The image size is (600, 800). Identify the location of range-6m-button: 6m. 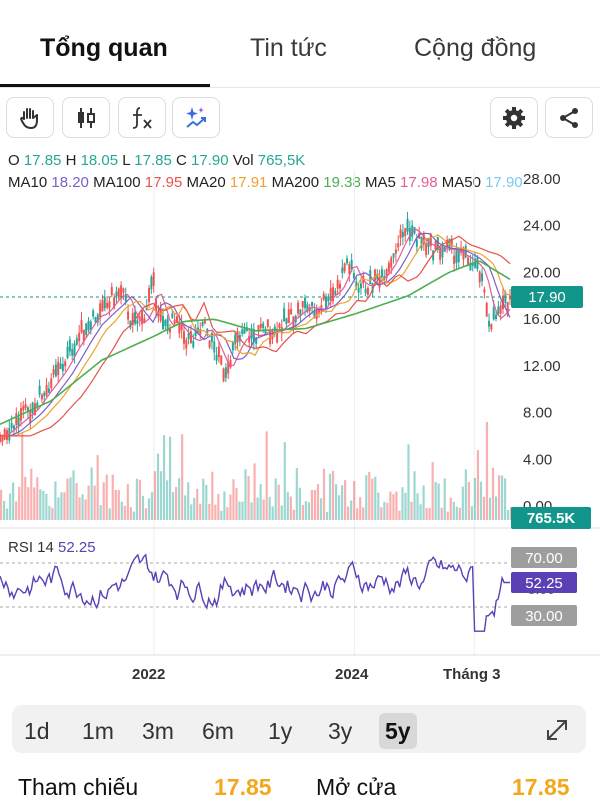
(218, 730).